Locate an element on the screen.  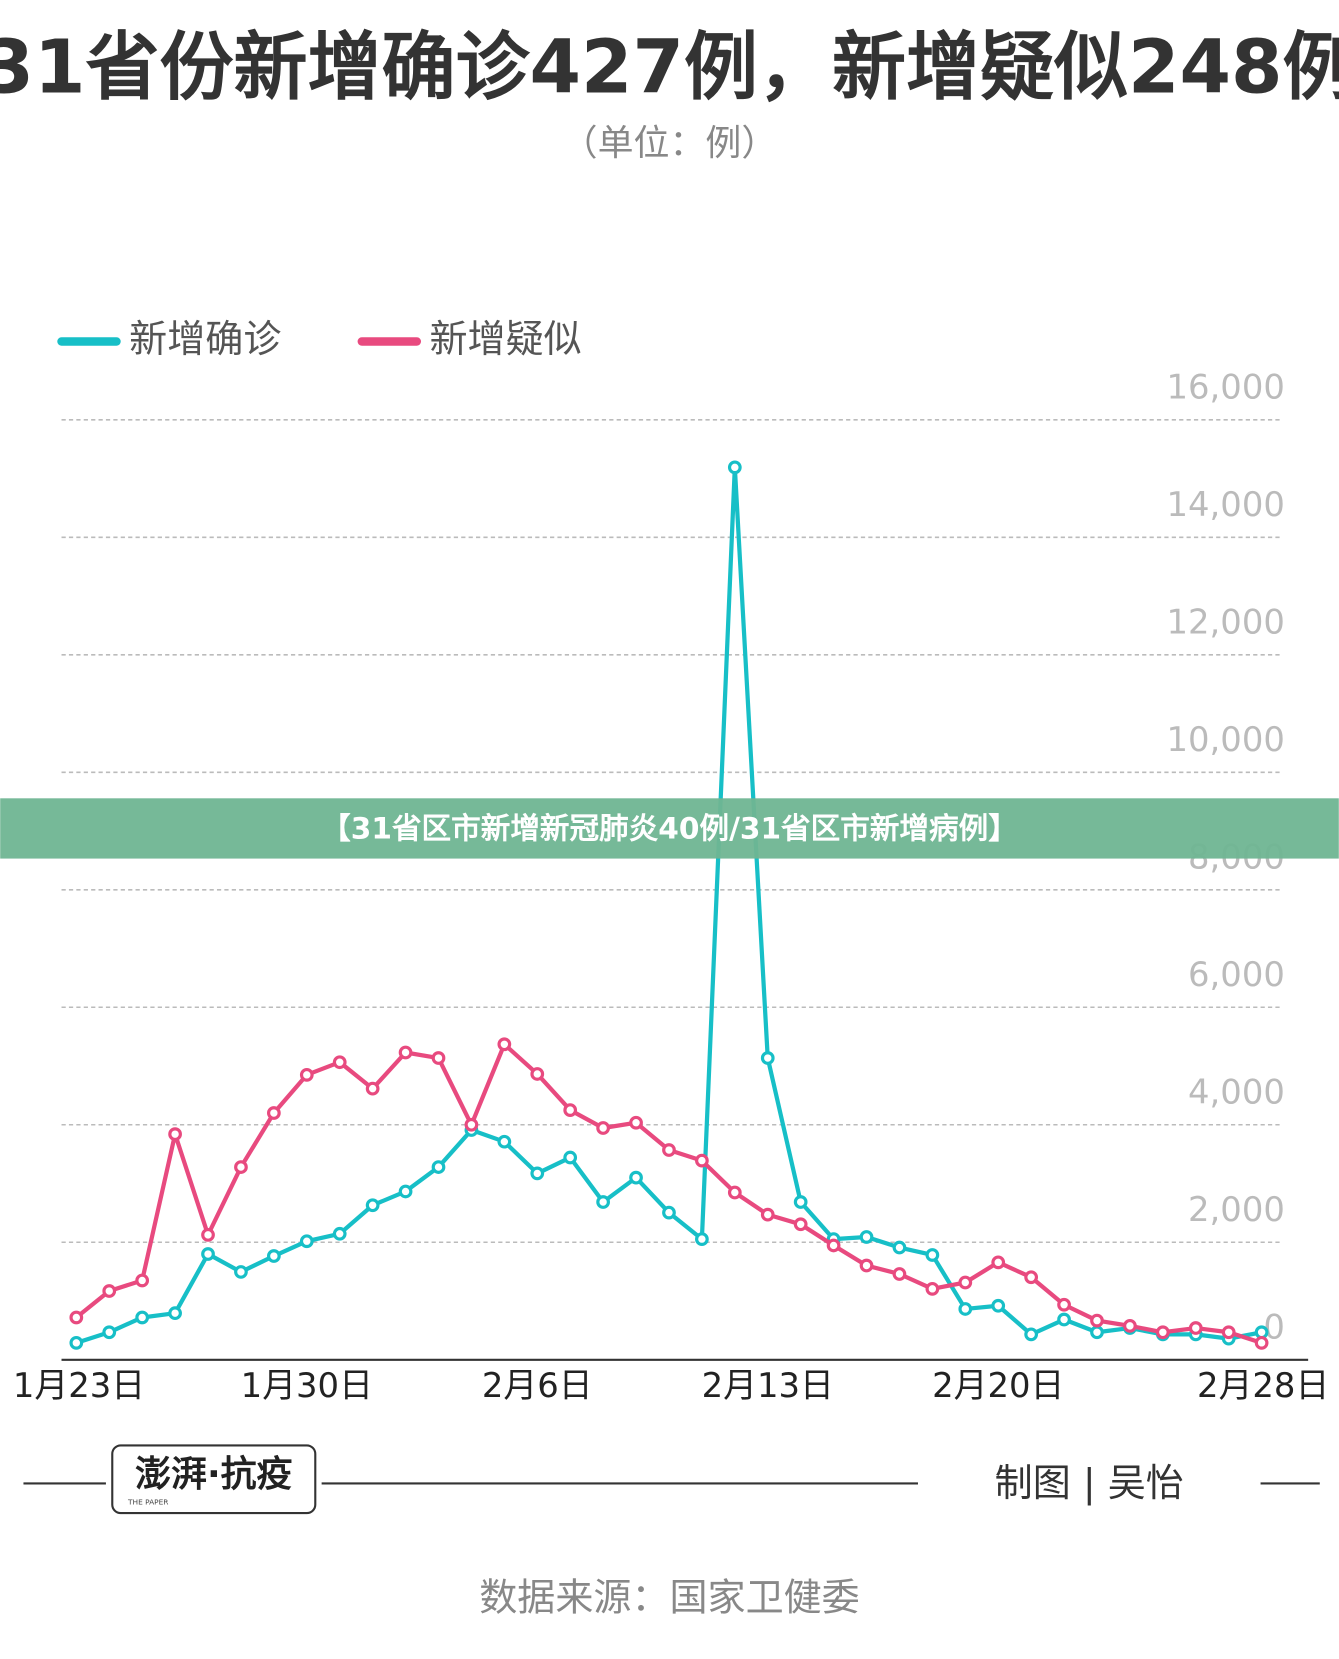
y-tick-label: 2,000 is located at coordinates (1236, 1209).